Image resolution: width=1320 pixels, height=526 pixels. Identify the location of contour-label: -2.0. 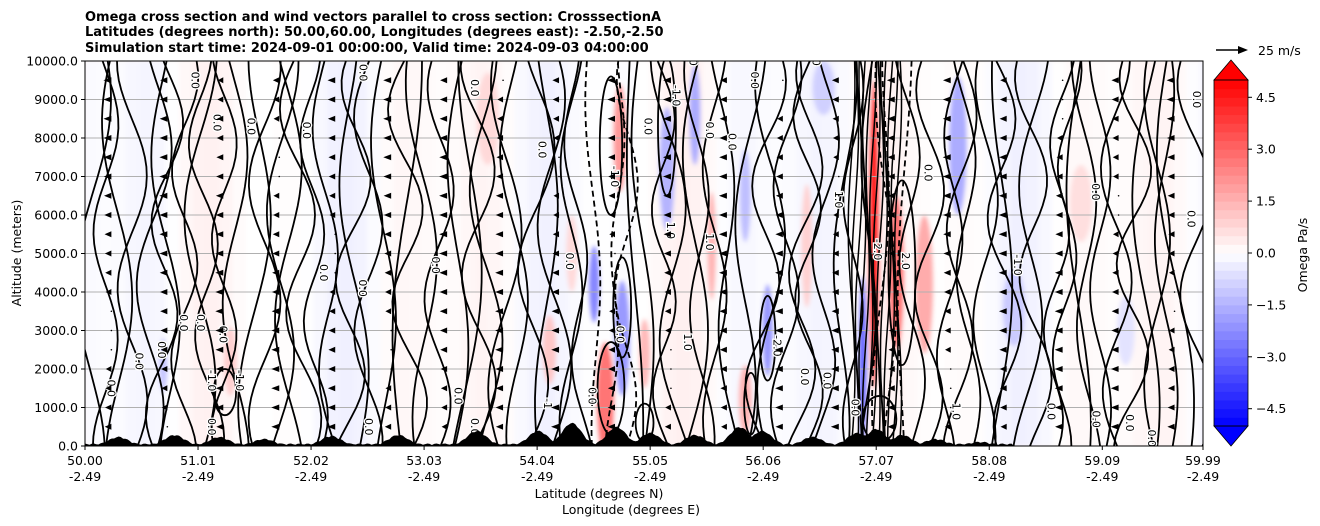
(877, 249).